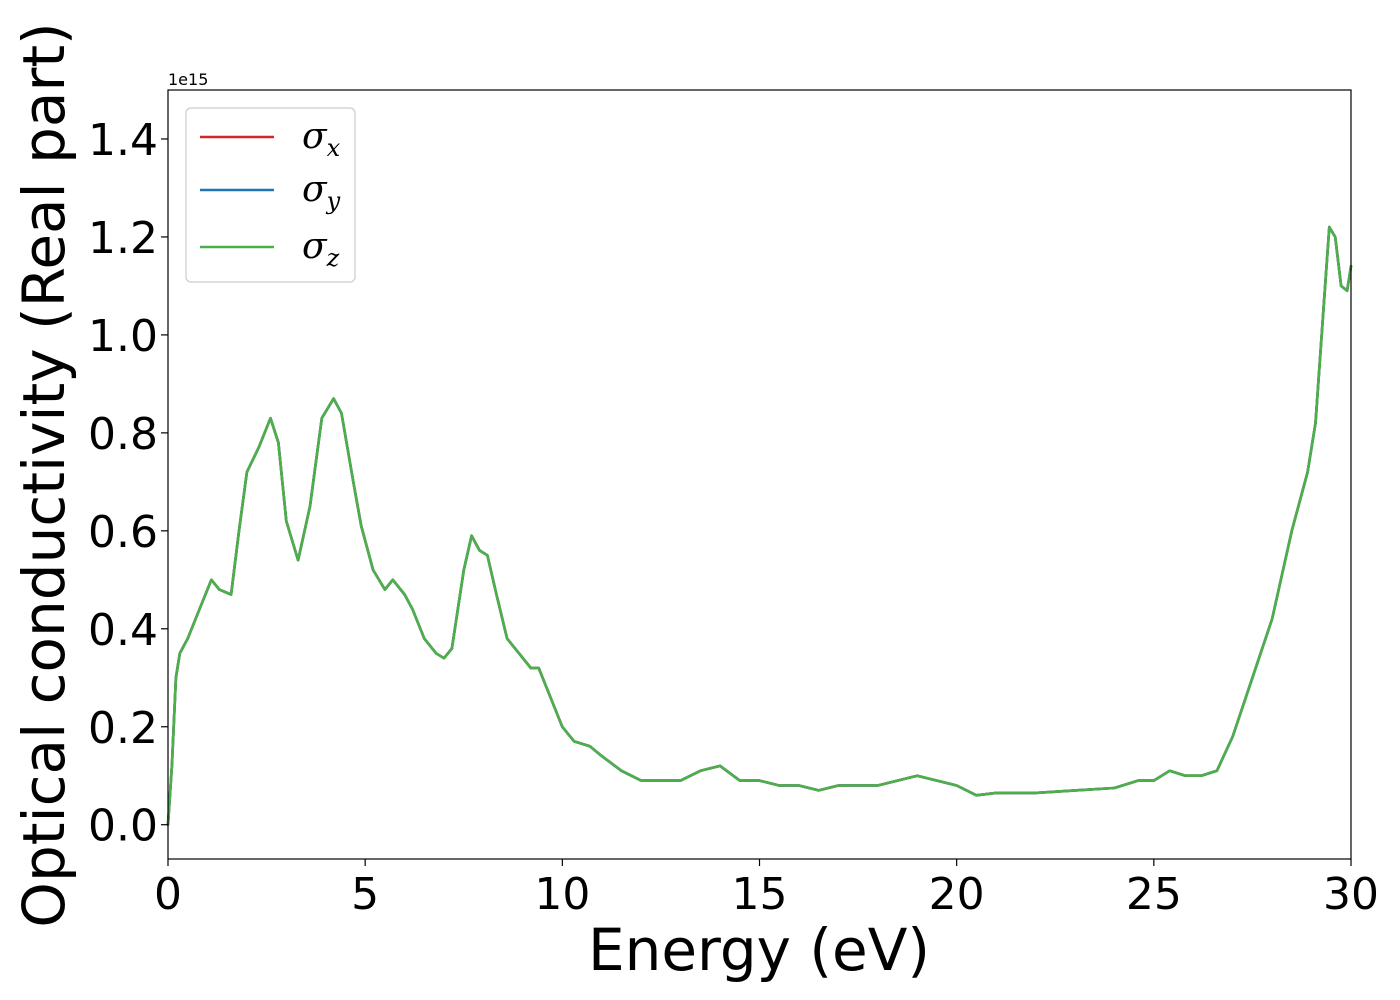  I want to click on y-tick-label: 1.4, so click(123, 140).